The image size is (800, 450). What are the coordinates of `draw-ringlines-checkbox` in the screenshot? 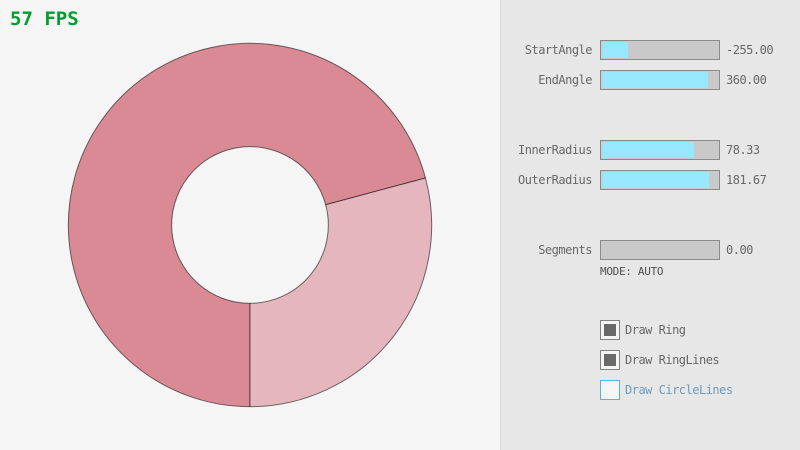 It's located at (610, 360).